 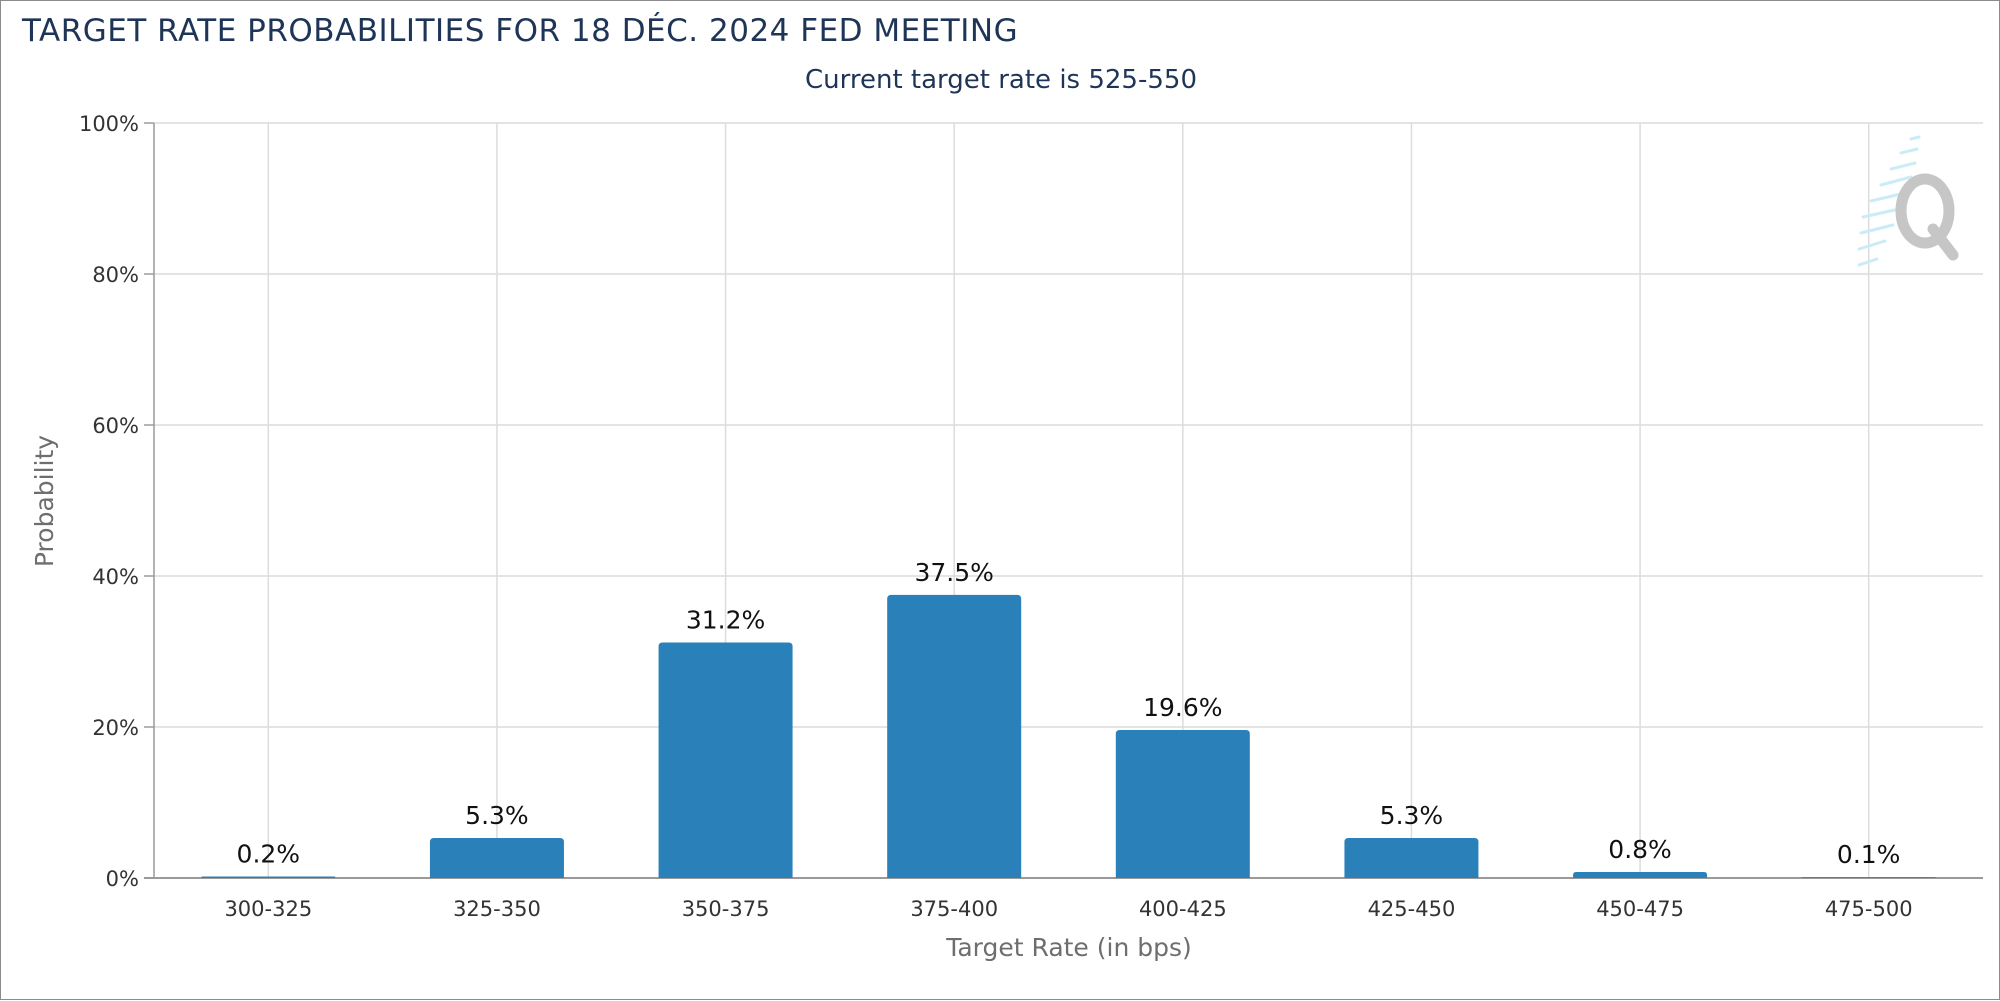 What do you see at coordinates (954, 909) in the screenshot?
I see `x-tick-label: 375-400` at bounding box center [954, 909].